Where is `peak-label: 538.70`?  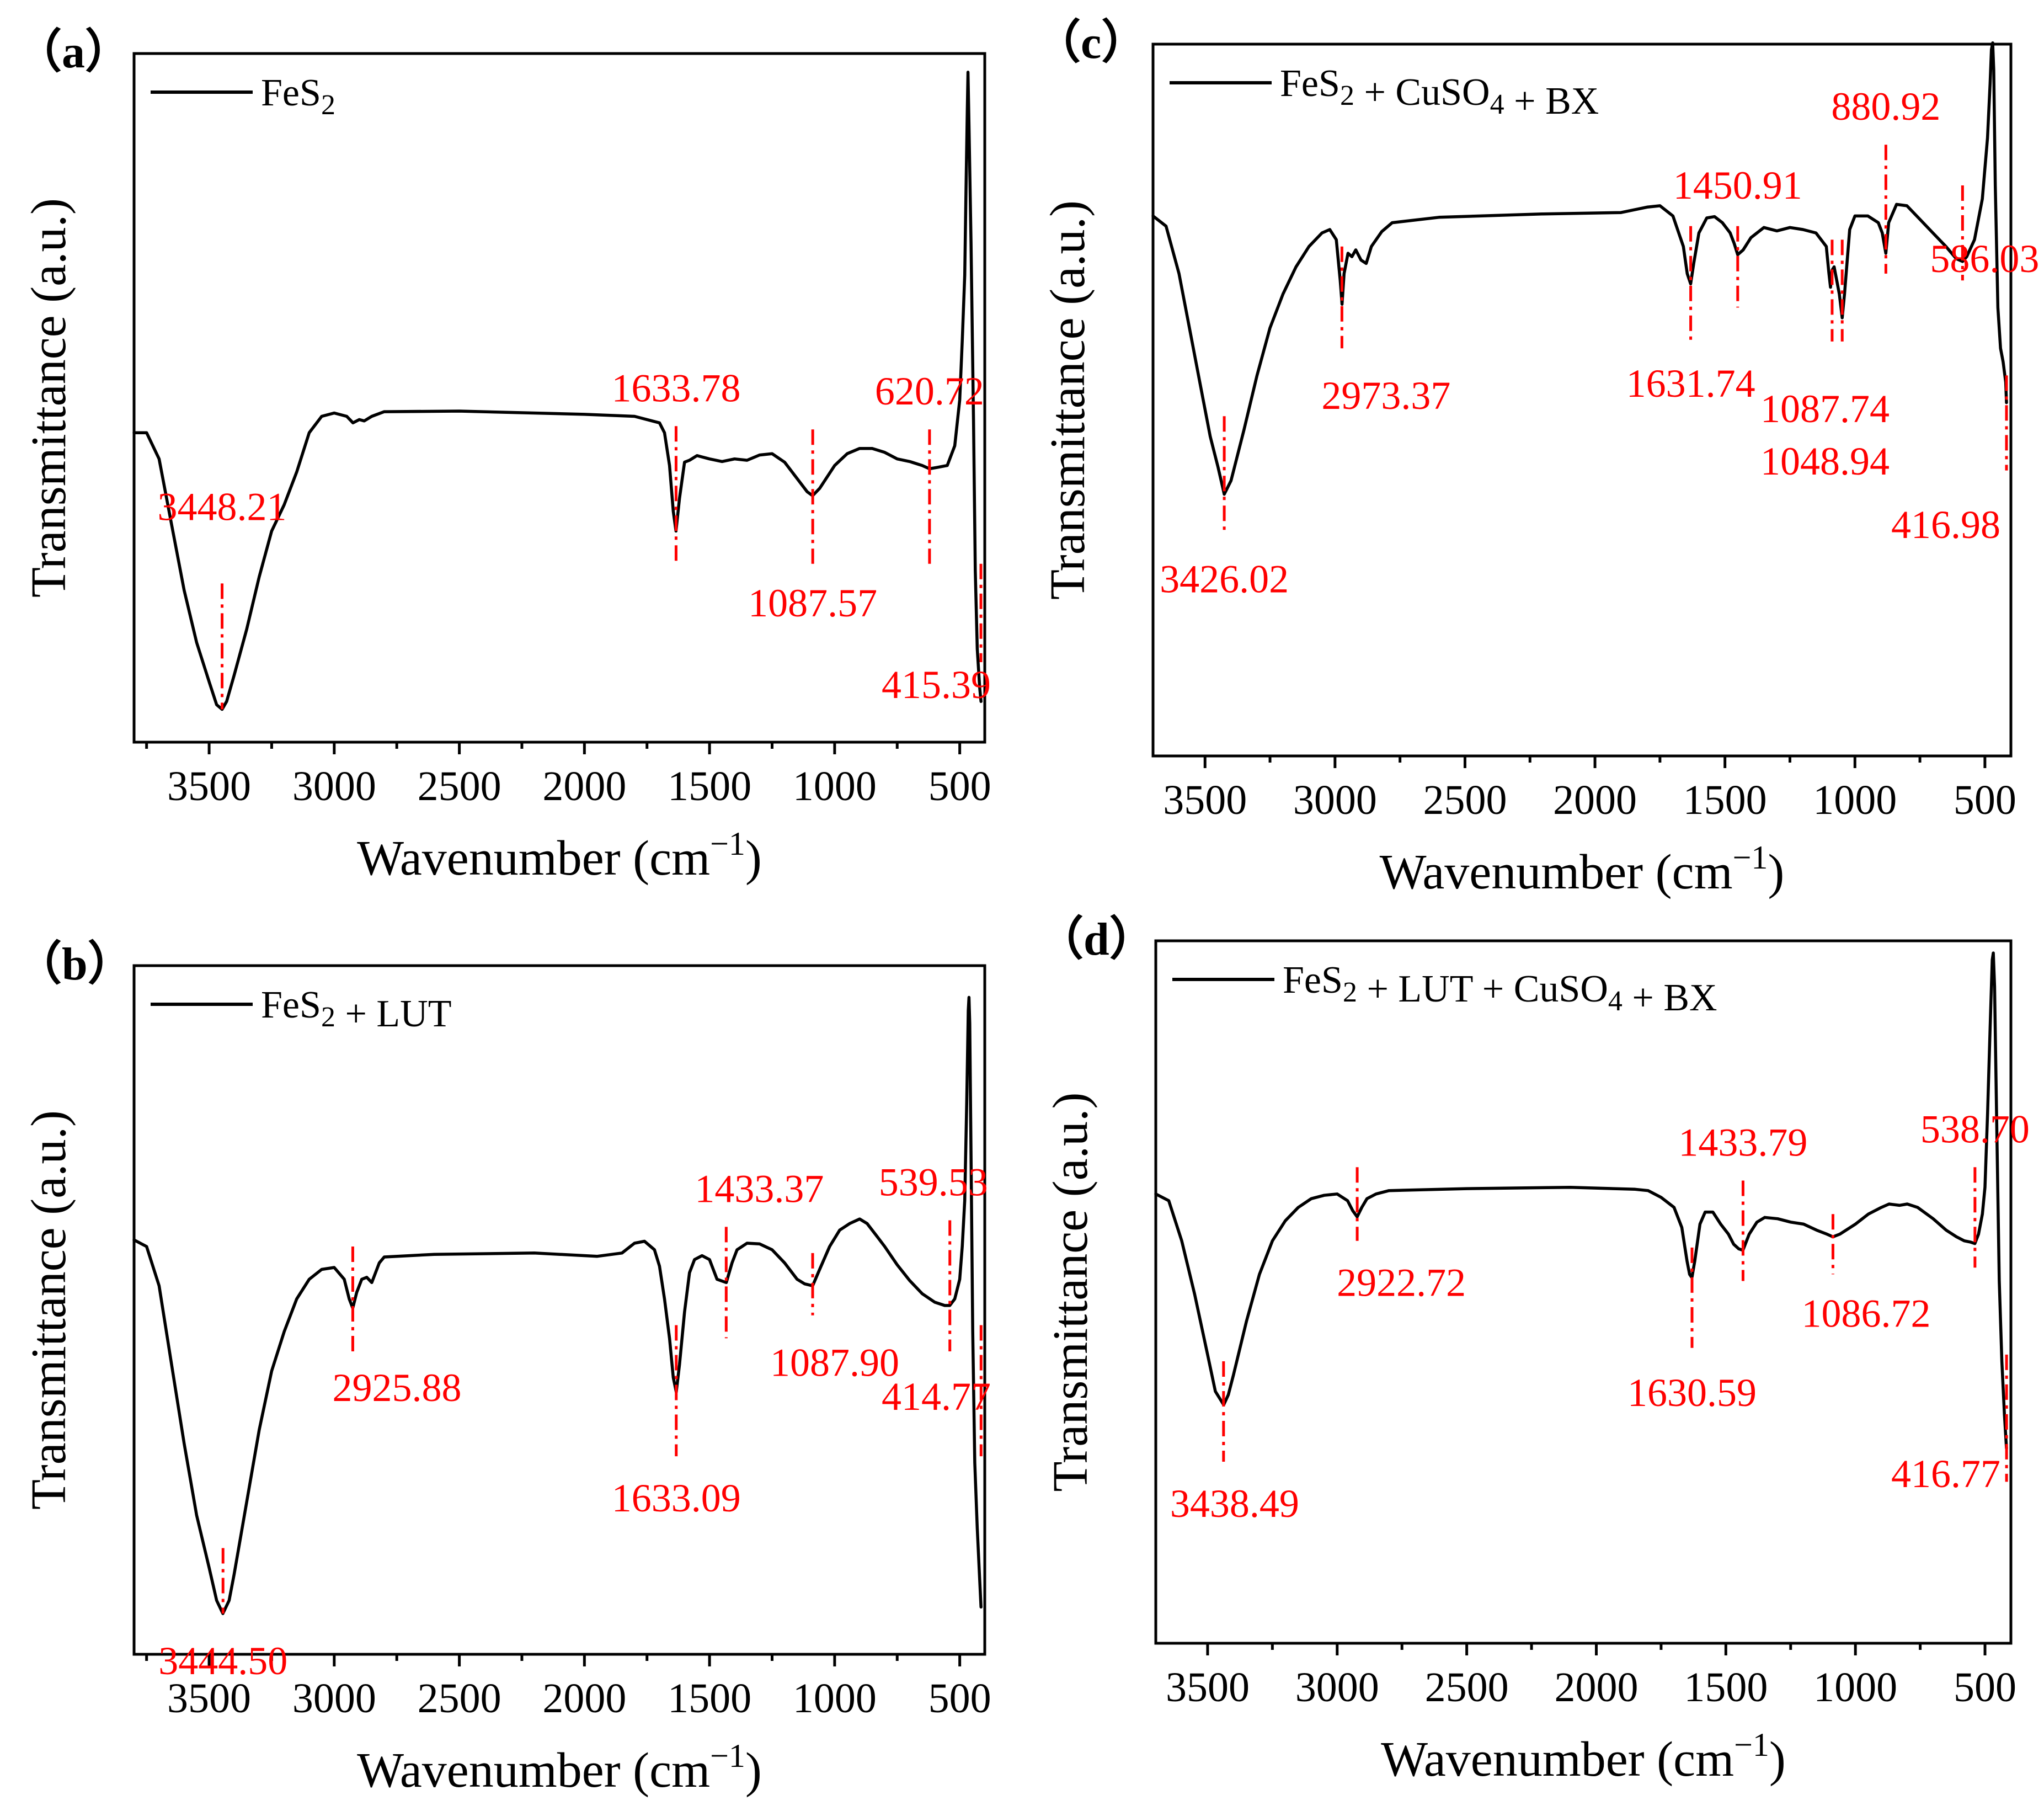
peak-label: 538.70 is located at coordinates (1975, 1129).